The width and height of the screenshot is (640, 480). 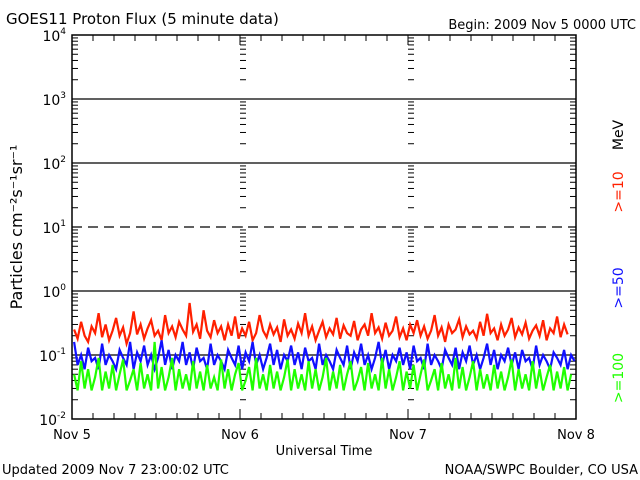 What do you see at coordinates (142, 19) in the screenshot?
I see `chart-title: GOES11 Proton Flux (5 minute data)` at bounding box center [142, 19].